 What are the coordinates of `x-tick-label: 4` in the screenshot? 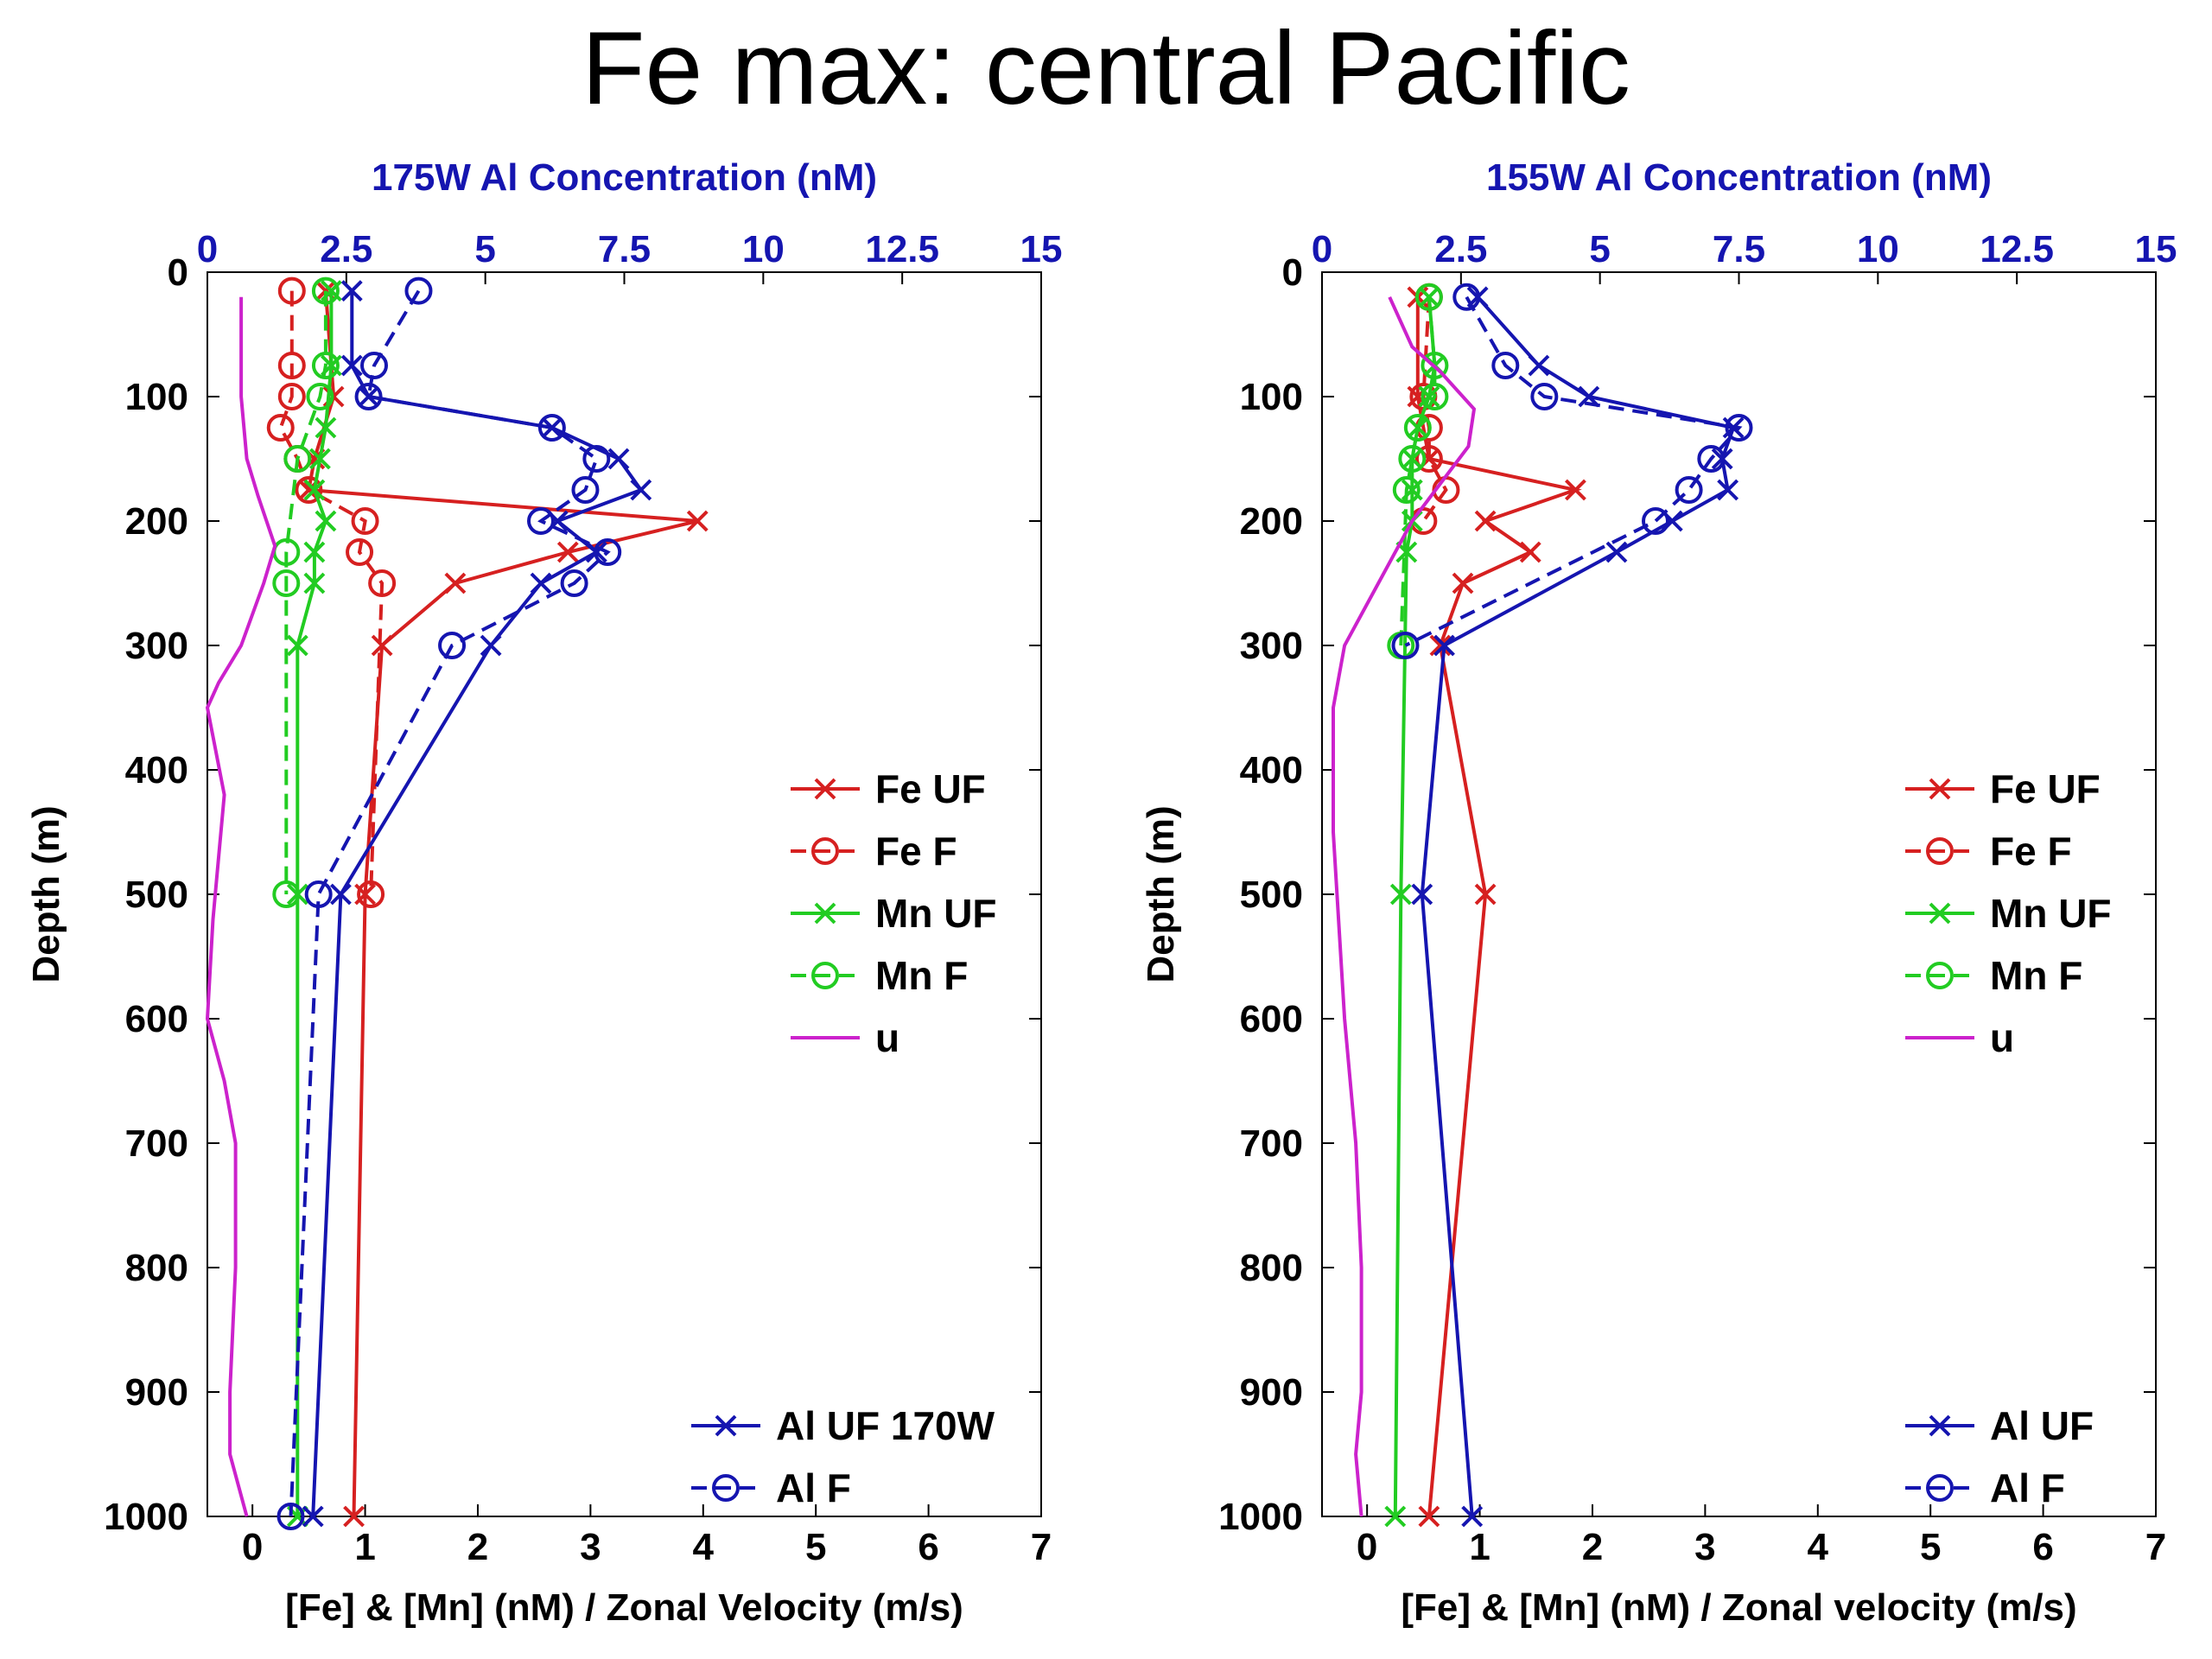 It's located at (704, 1547).